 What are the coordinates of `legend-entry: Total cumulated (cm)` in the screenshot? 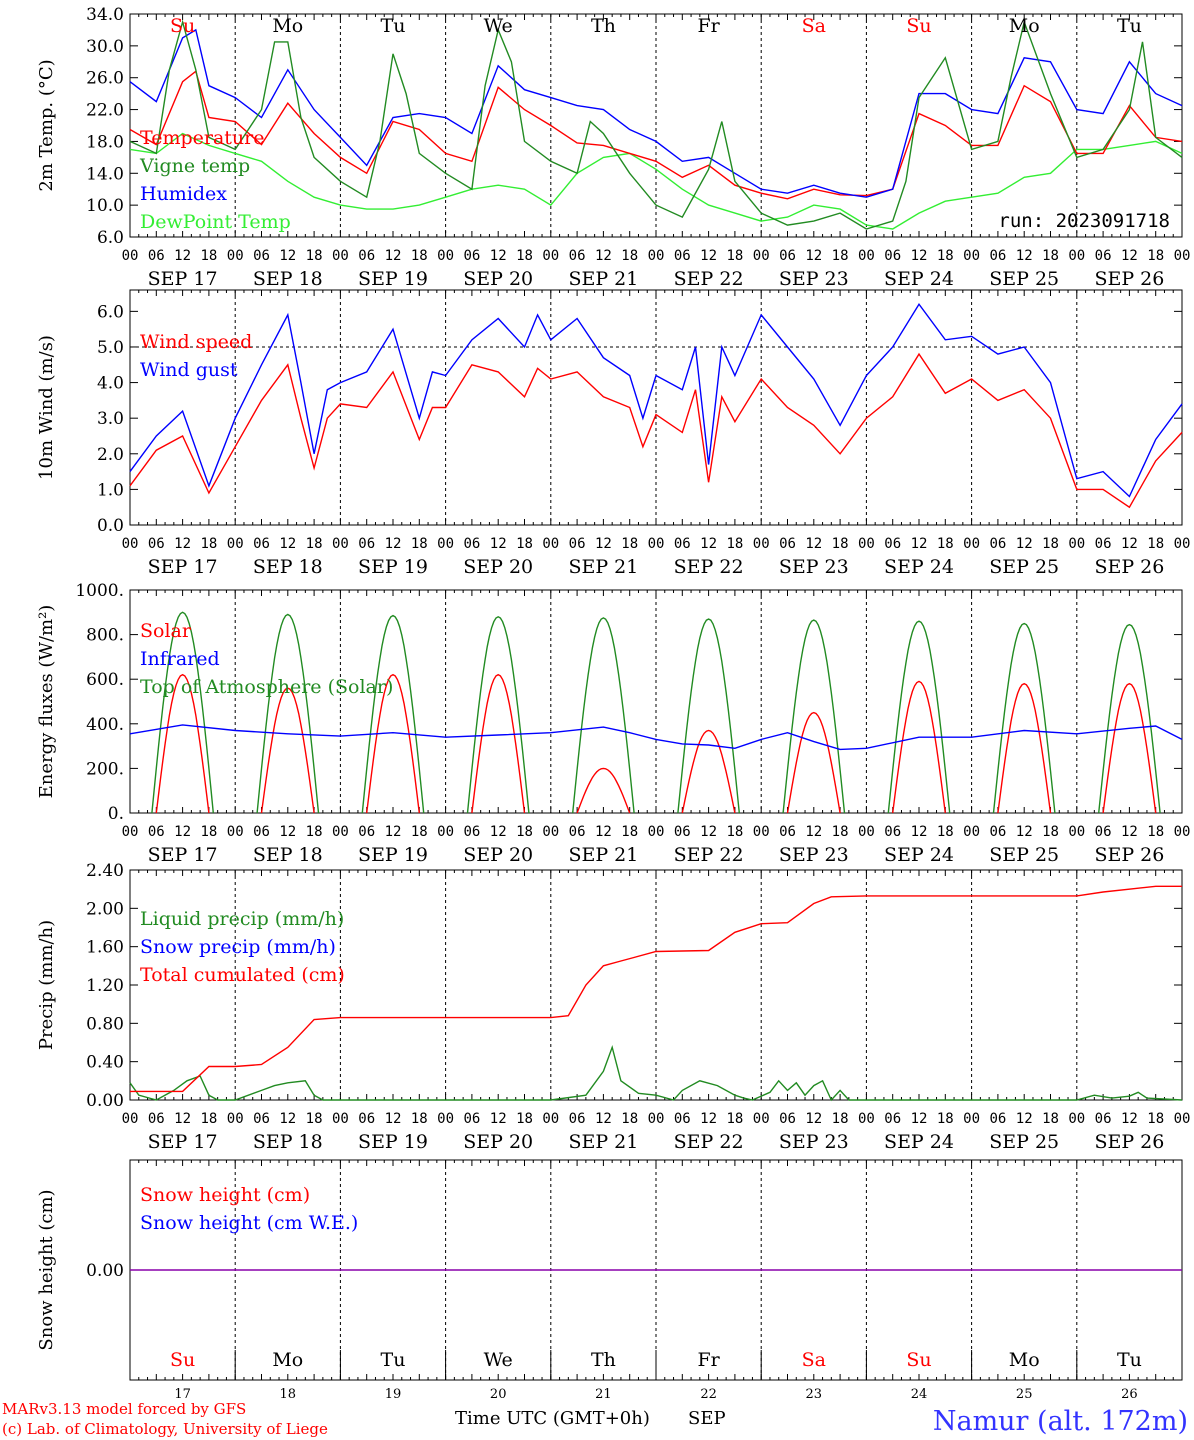 It's located at (242, 975).